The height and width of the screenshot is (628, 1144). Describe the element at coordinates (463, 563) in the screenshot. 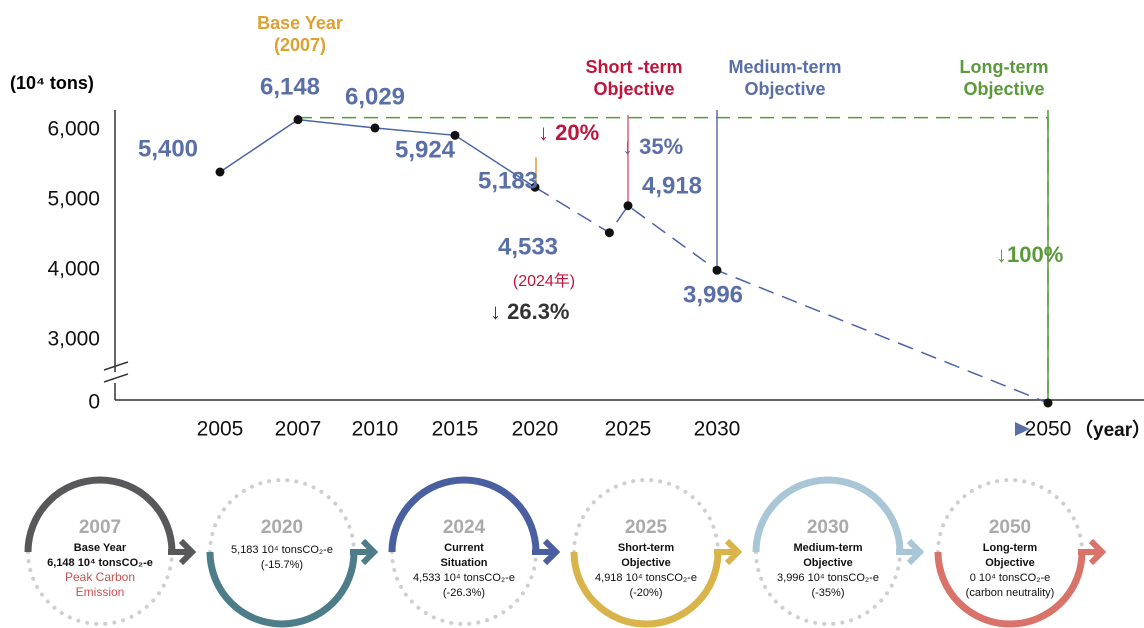

I see `timeline-text: Situation` at that location.